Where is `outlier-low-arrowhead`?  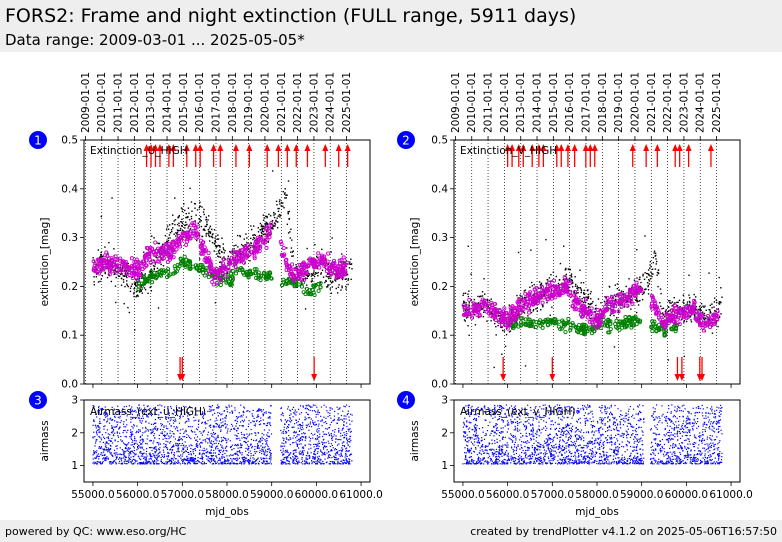 outlier-low-arrowhead is located at coordinates (552, 377).